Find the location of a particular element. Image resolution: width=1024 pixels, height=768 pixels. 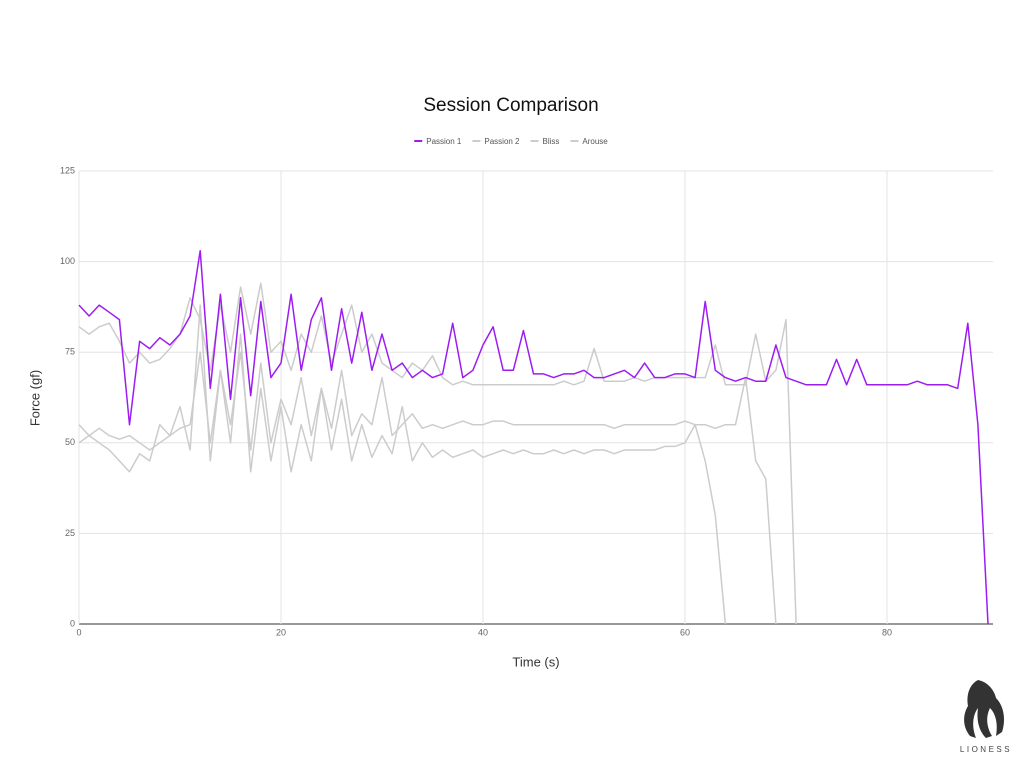

x-tick-label: 40 is located at coordinates (483, 632).